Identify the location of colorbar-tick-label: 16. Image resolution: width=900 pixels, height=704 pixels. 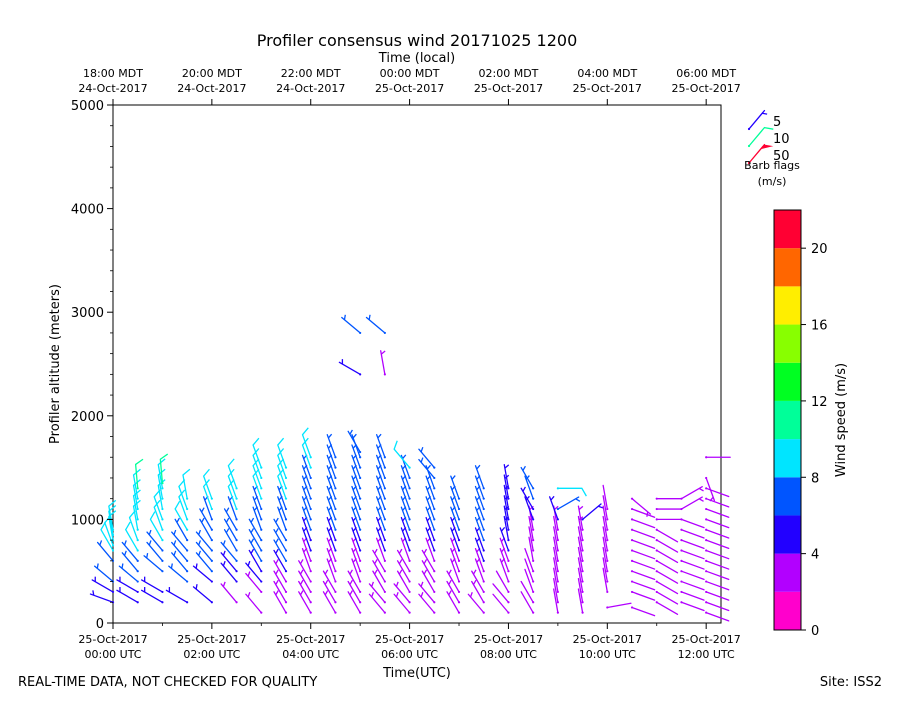
(819, 326).